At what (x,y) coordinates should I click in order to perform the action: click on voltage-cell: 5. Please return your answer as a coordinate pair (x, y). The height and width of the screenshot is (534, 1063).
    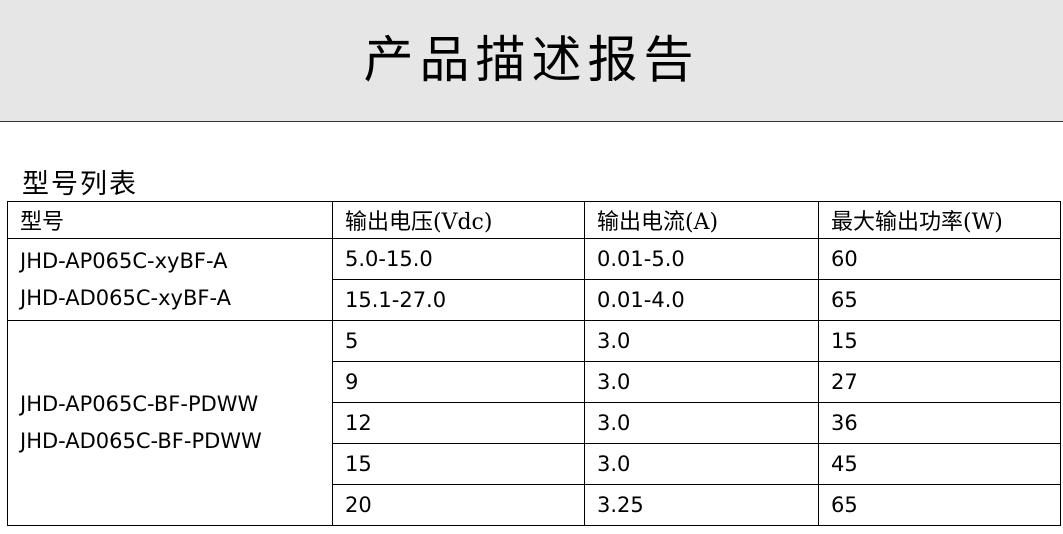
    Looking at the image, I should click on (458, 341).